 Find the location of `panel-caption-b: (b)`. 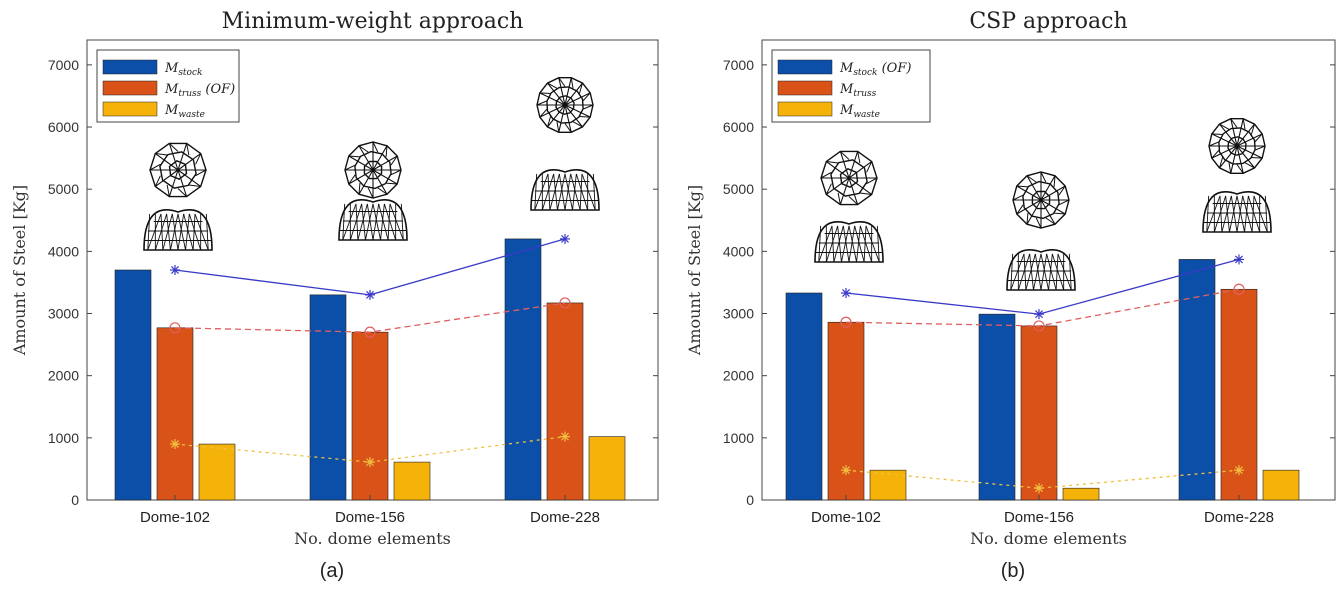

panel-caption-b: (b) is located at coordinates (1013, 571).